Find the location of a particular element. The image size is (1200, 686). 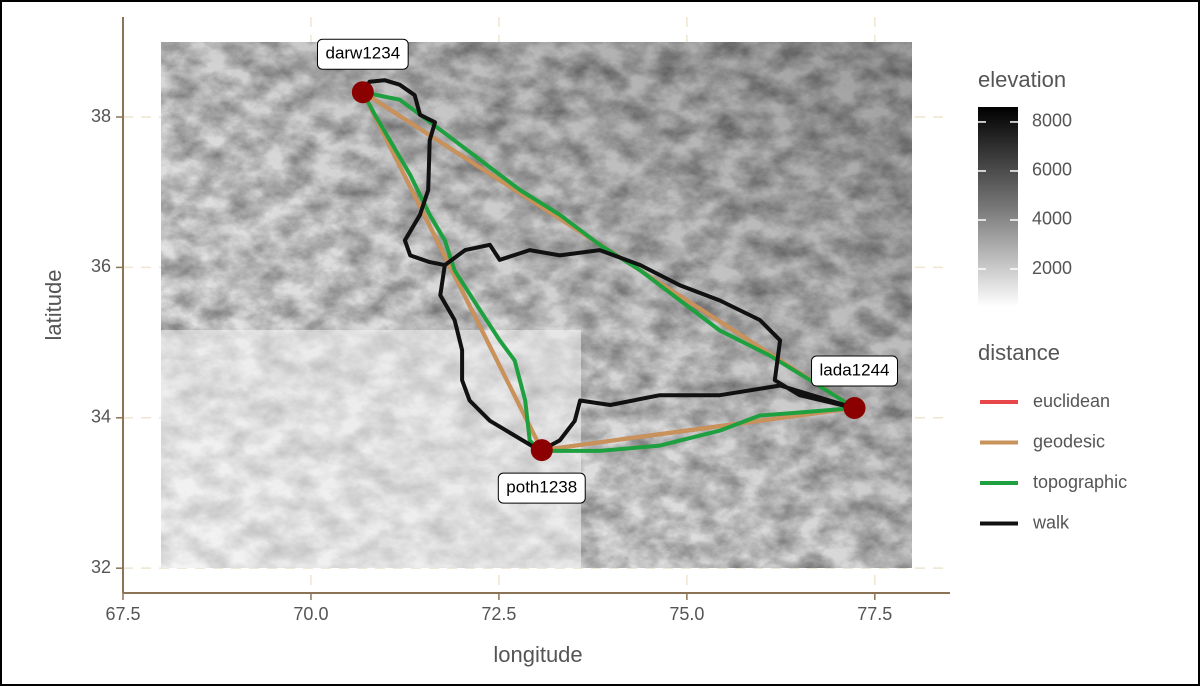

colorbar is located at coordinates (998, 207).